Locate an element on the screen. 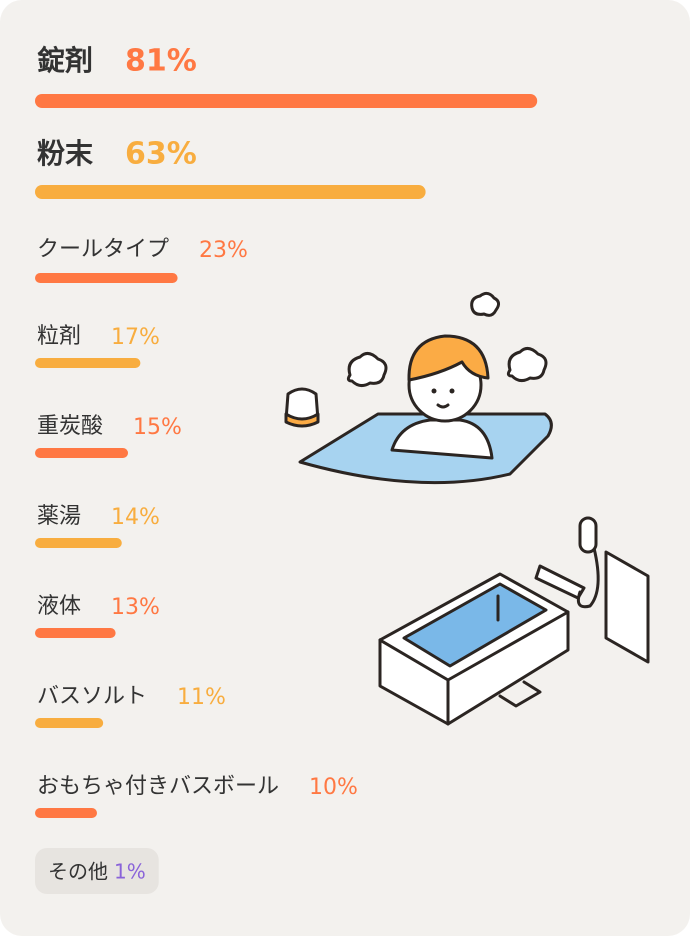 The height and width of the screenshot is (936, 690). value-label: 81% is located at coordinates (161, 61).